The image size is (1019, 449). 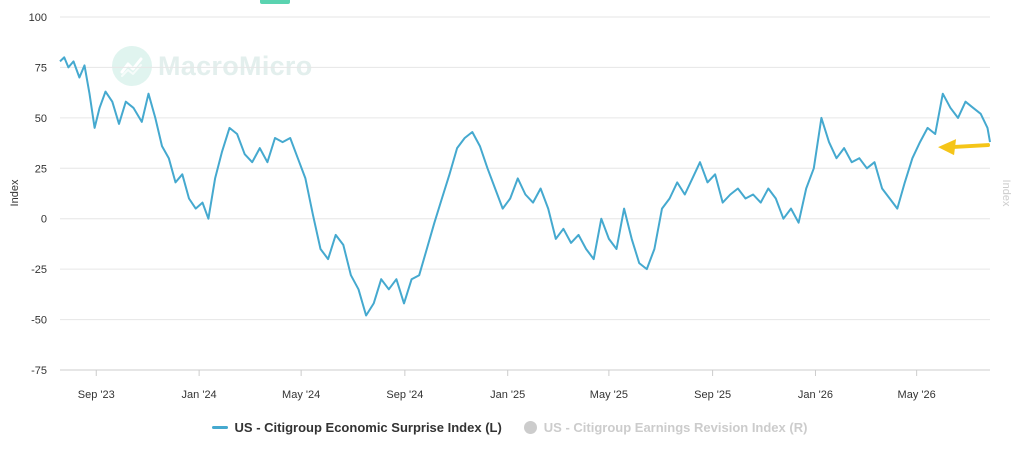 What do you see at coordinates (917, 395) in the screenshot?
I see `x-tick-label: May '26` at bounding box center [917, 395].